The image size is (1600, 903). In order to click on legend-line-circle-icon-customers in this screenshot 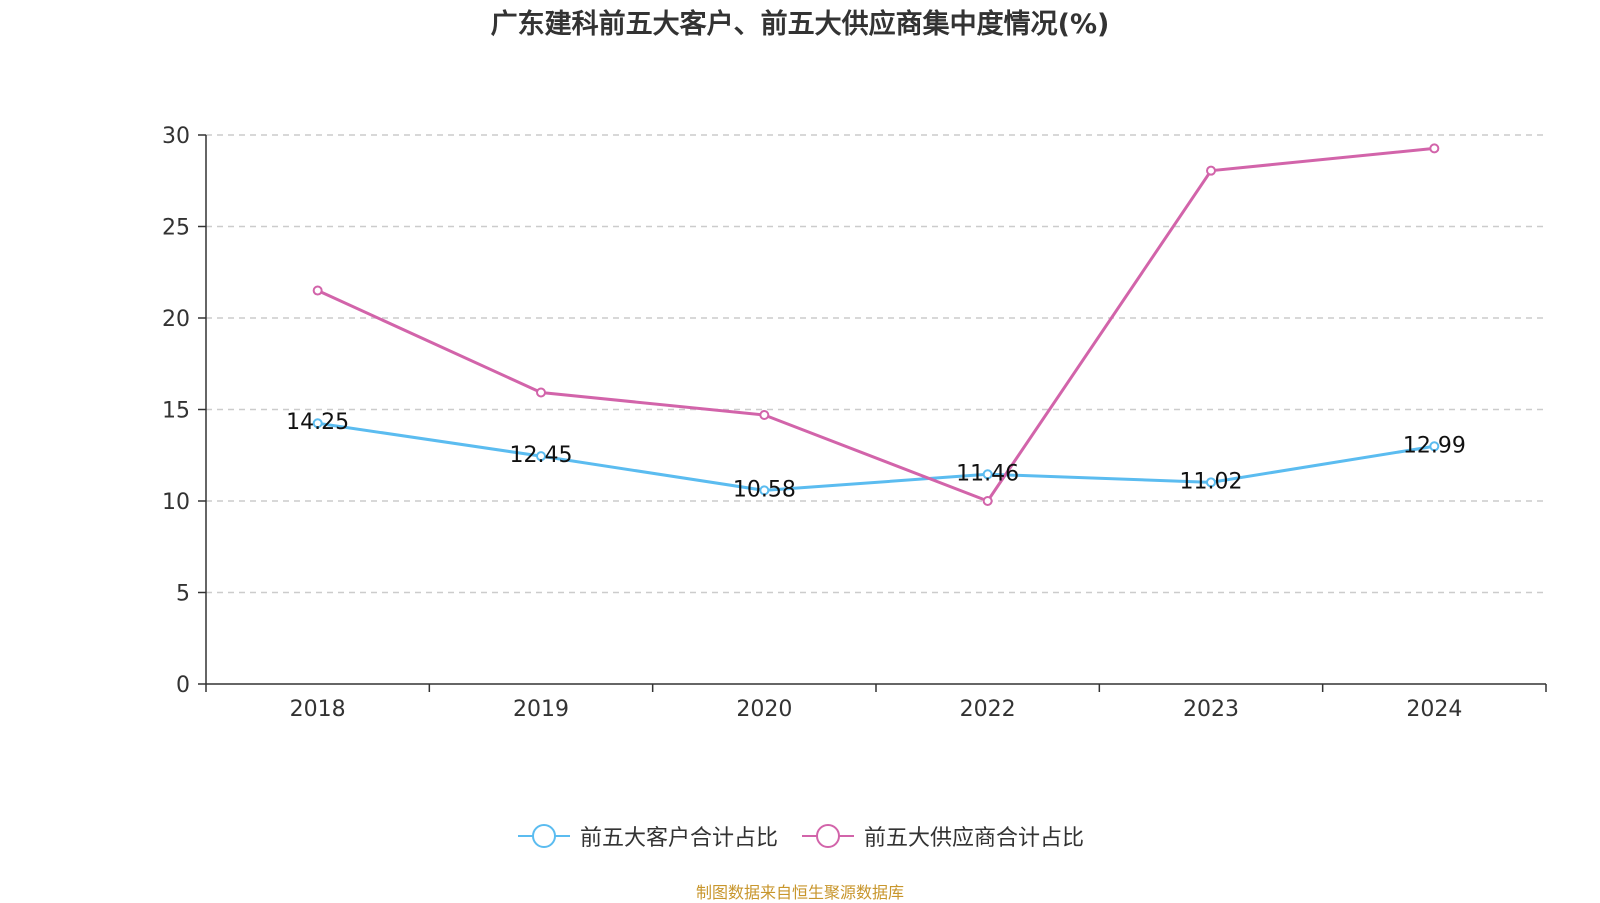, I will do `click(543, 836)`.